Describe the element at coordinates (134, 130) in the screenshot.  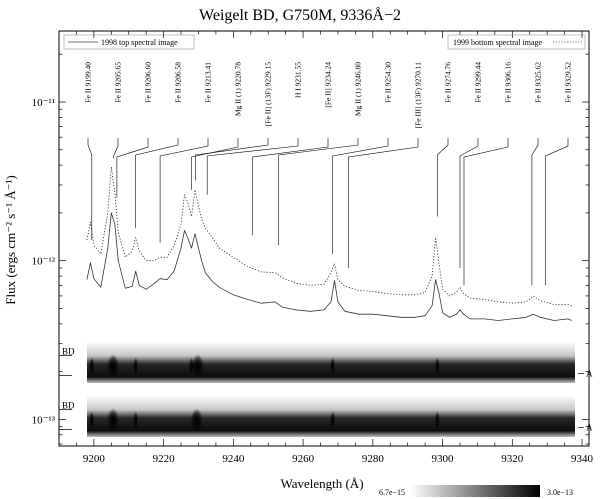
I see `line-id-marker: Fe II 9206.60` at that location.